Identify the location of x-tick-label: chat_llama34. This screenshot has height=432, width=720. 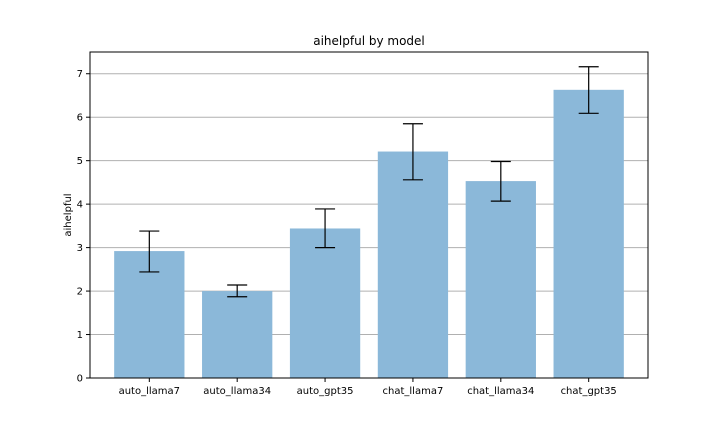
(500, 391).